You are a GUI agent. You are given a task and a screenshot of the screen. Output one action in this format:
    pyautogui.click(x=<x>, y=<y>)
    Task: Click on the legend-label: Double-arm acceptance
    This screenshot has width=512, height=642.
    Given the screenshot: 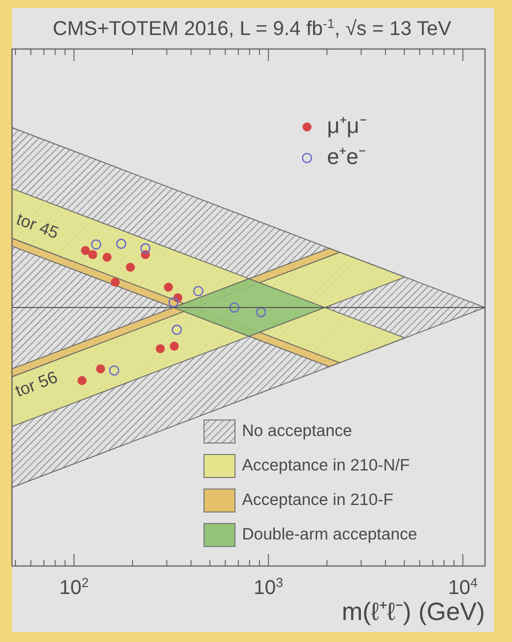 What is the action you would take?
    pyautogui.click(x=330, y=535)
    